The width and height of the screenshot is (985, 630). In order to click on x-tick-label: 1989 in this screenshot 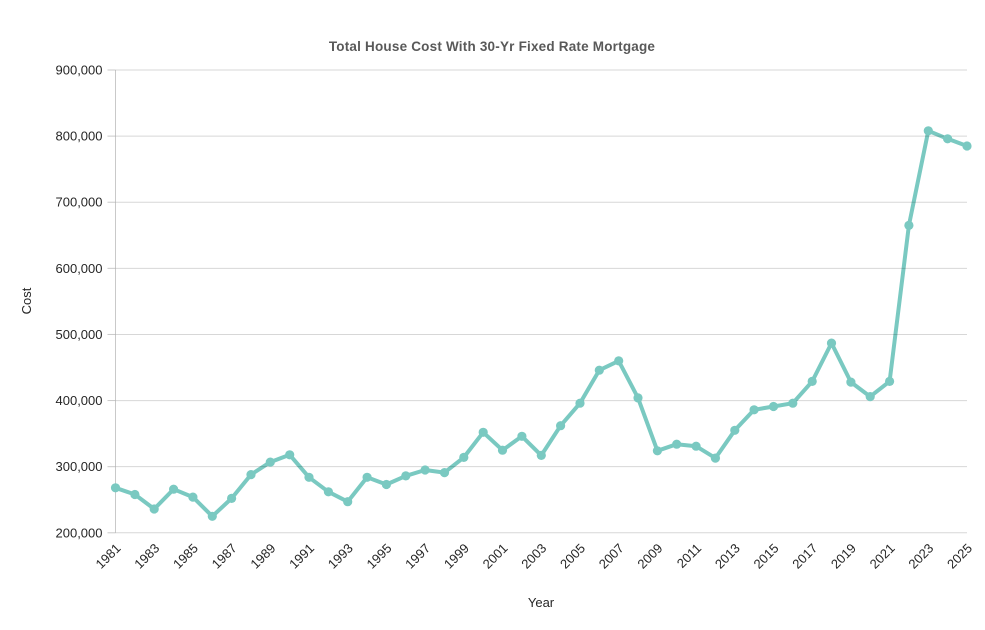, I will do `click(262, 556)`.